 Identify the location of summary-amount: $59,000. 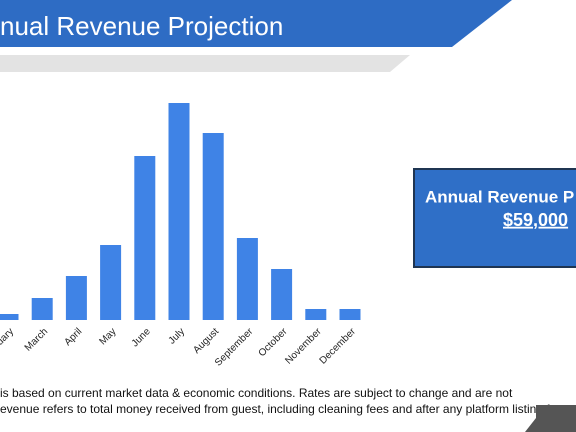
(535, 220).